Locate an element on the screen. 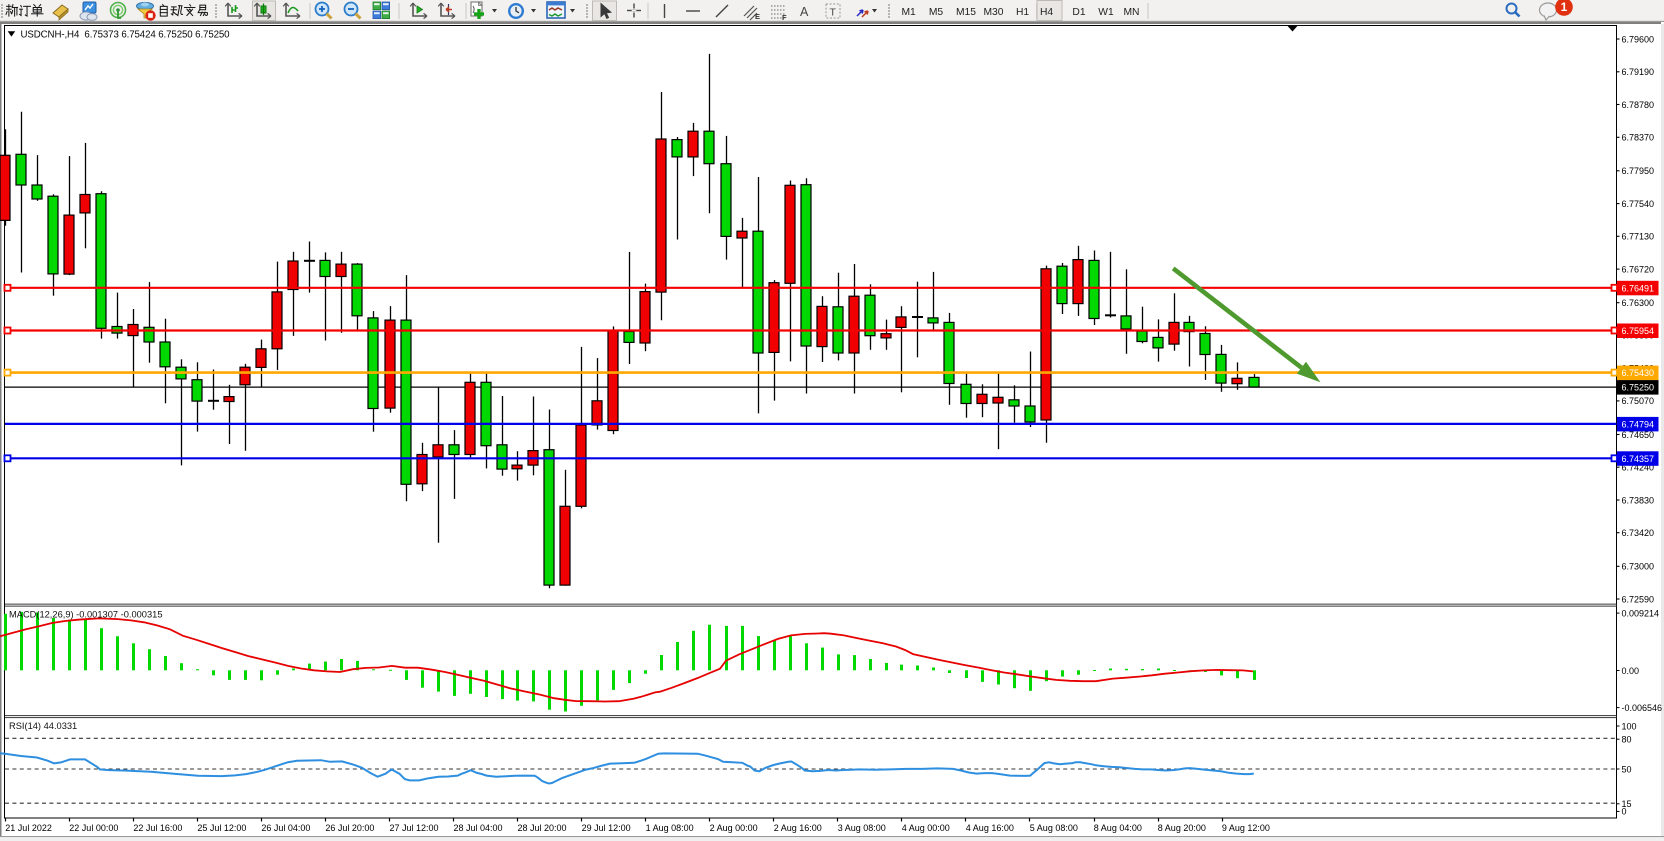 The image size is (1664, 841). svg-text:MACD(12,26,9) -0.001307 -0.000: MACD(12,26,9) -0.001307 -0.000315 is located at coordinates (86, 615).